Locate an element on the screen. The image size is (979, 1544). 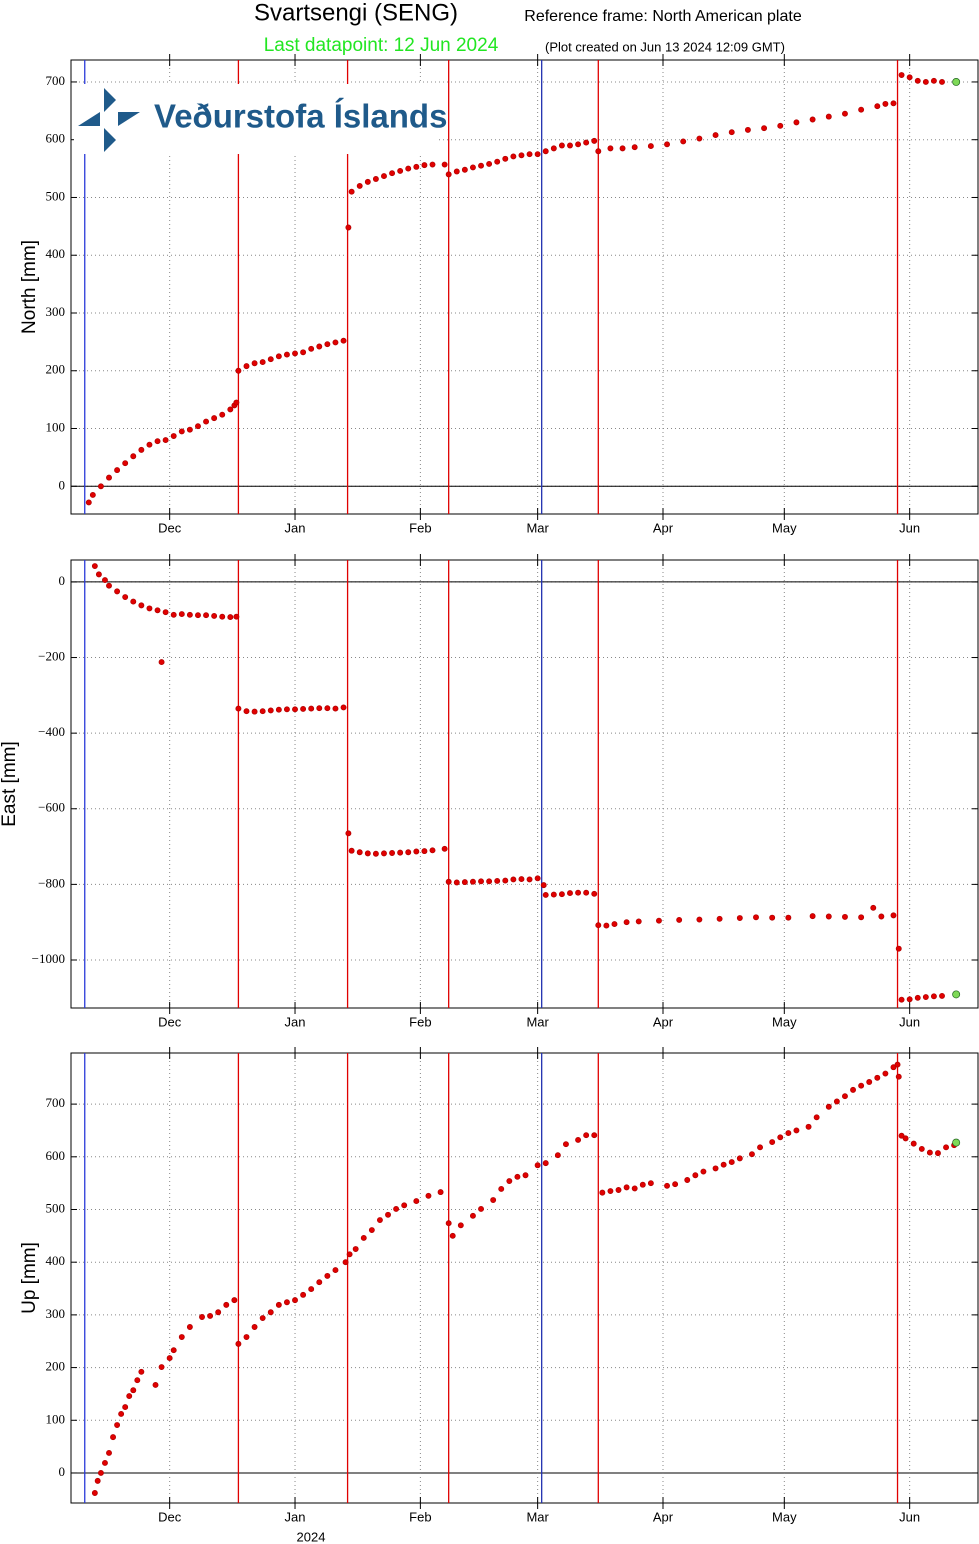
y-tick-label: −400 is located at coordinates (51, 731).